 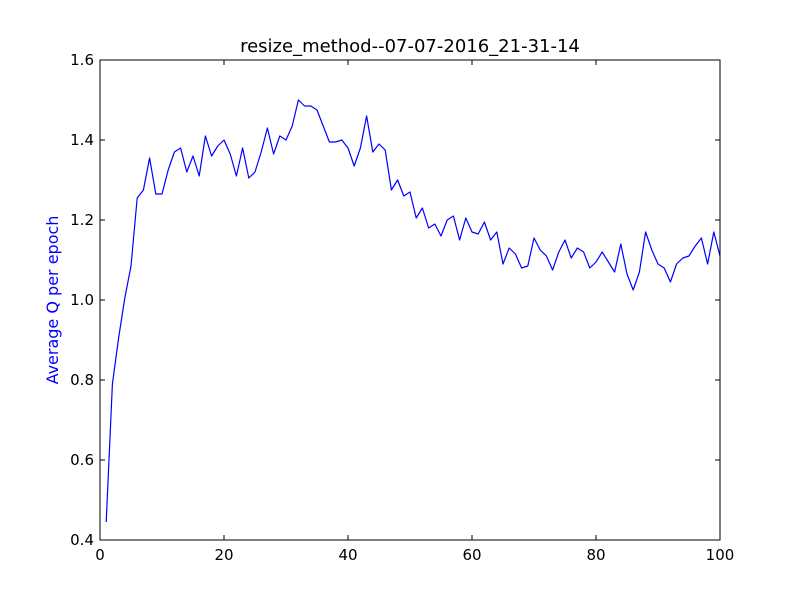 What do you see at coordinates (414, 555) in the screenshot?
I see `x-tick-labels: 0 20 40 60 80 100` at bounding box center [414, 555].